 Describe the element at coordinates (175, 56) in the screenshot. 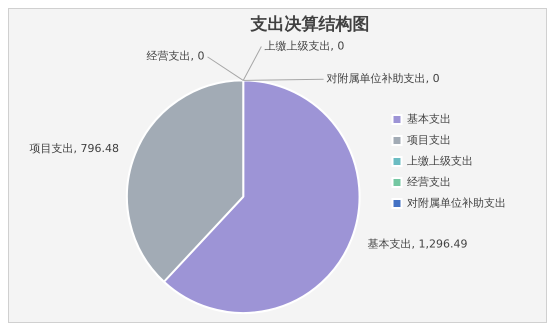

I see `text: 经营支出, 0` at that location.